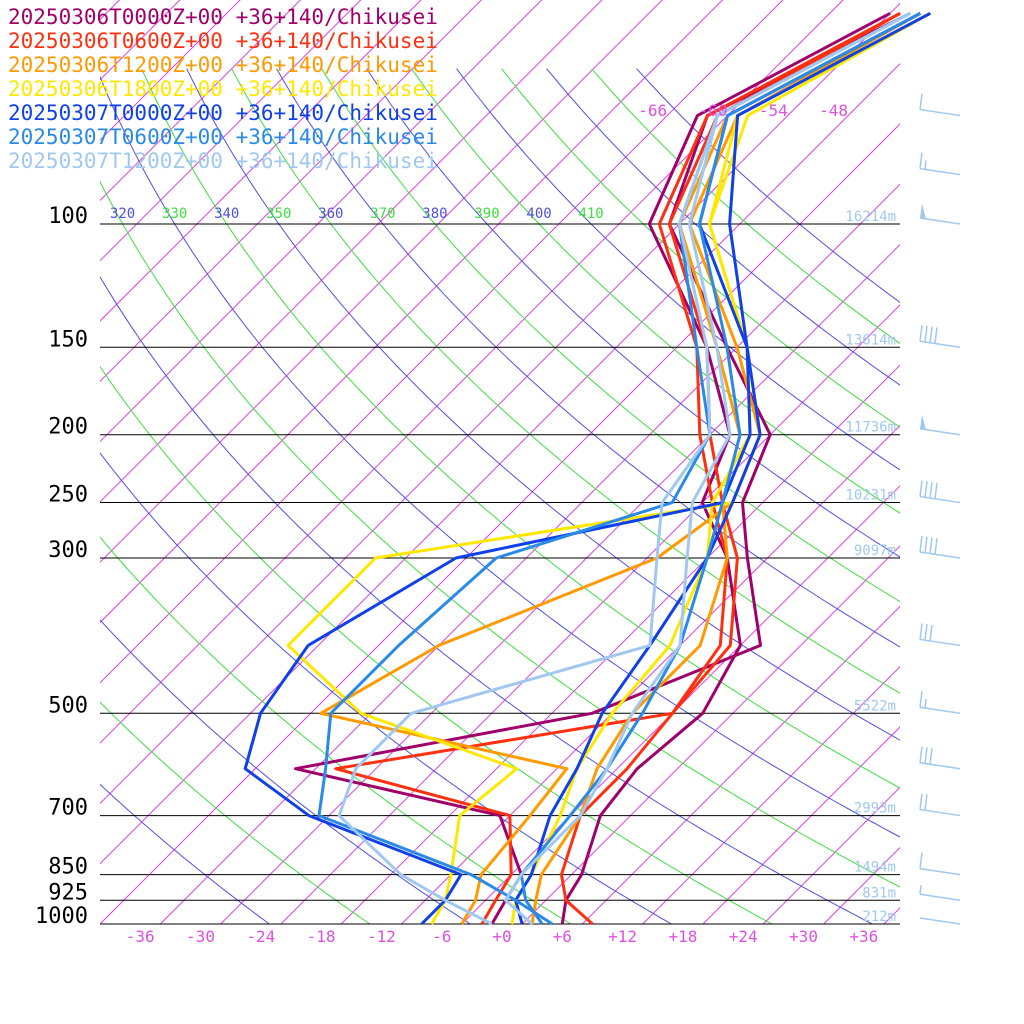  I want to click on temperature-tick-label: -6, so click(441, 936).